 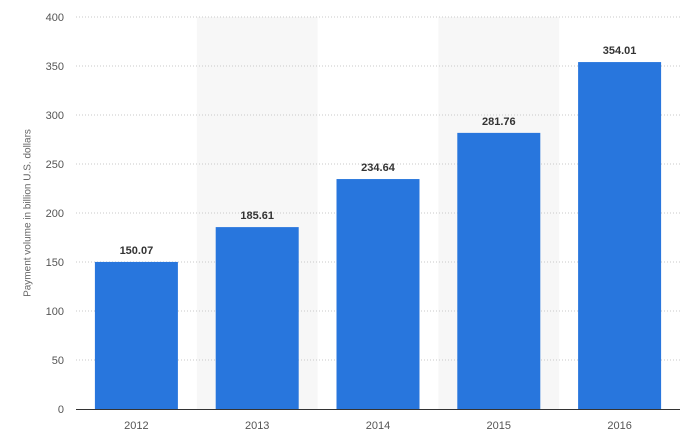 I want to click on y-tick-label: 0, so click(x=61, y=410).